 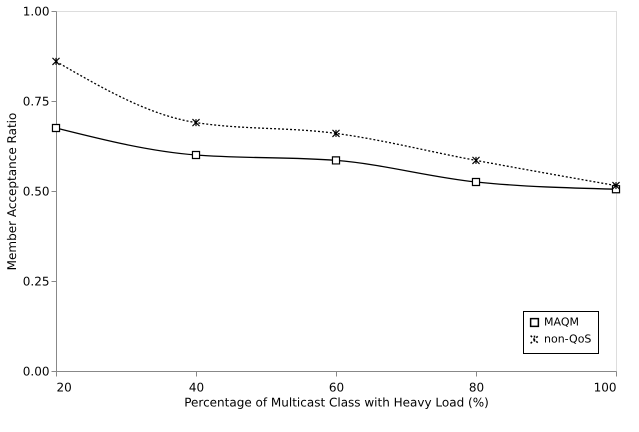 I want to click on x-tick-label: 40, so click(x=196, y=387).